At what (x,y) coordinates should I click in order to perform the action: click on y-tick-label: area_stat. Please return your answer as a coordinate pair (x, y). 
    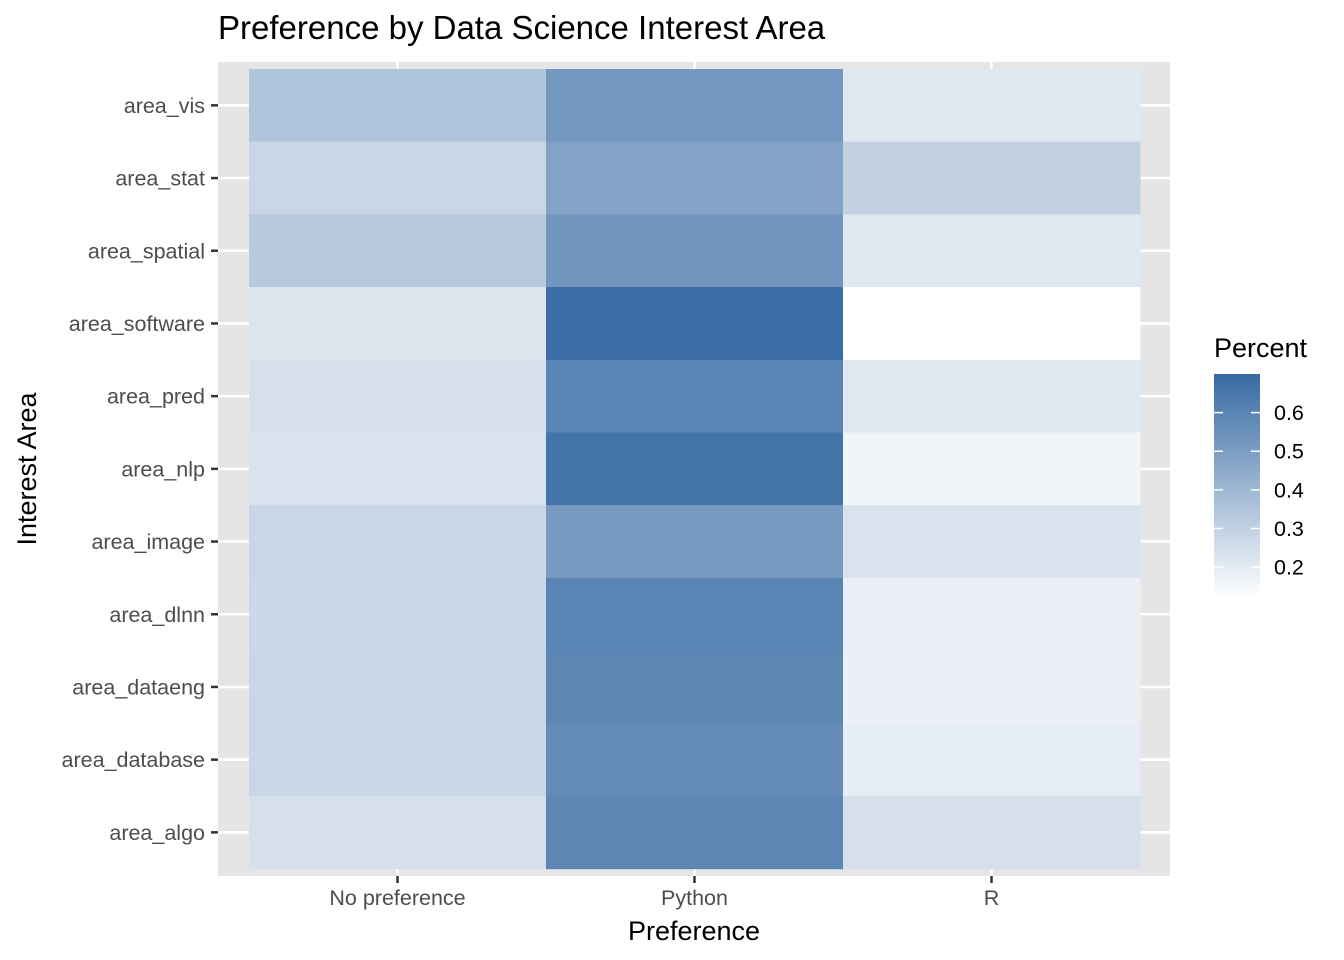
    Looking at the image, I should click on (160, 179).